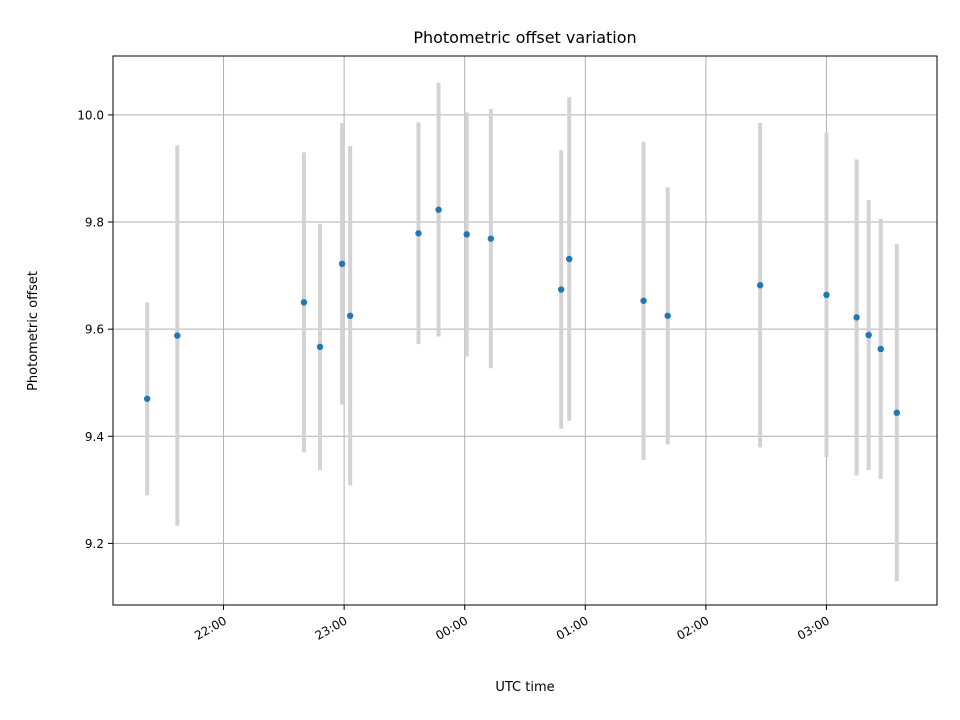 The width and height of the screenshot is (960, 720). I want to click on y-axis-label: Photometric offset, so click(33, 331).